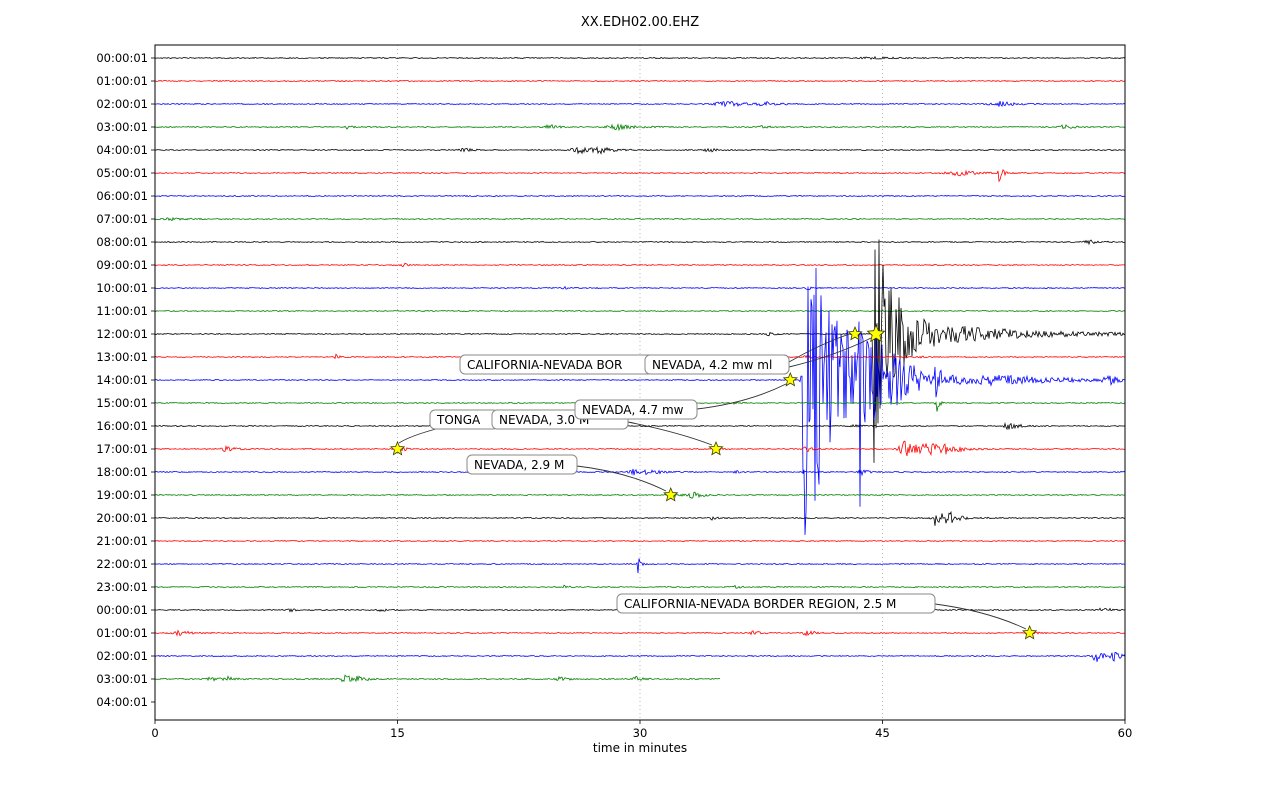  What do you see at coordinates (544, 365) in the screenshot?
I see `event-label-text: CALIFORNIA-NEVADA BOR` at bounding box center [544, 365].